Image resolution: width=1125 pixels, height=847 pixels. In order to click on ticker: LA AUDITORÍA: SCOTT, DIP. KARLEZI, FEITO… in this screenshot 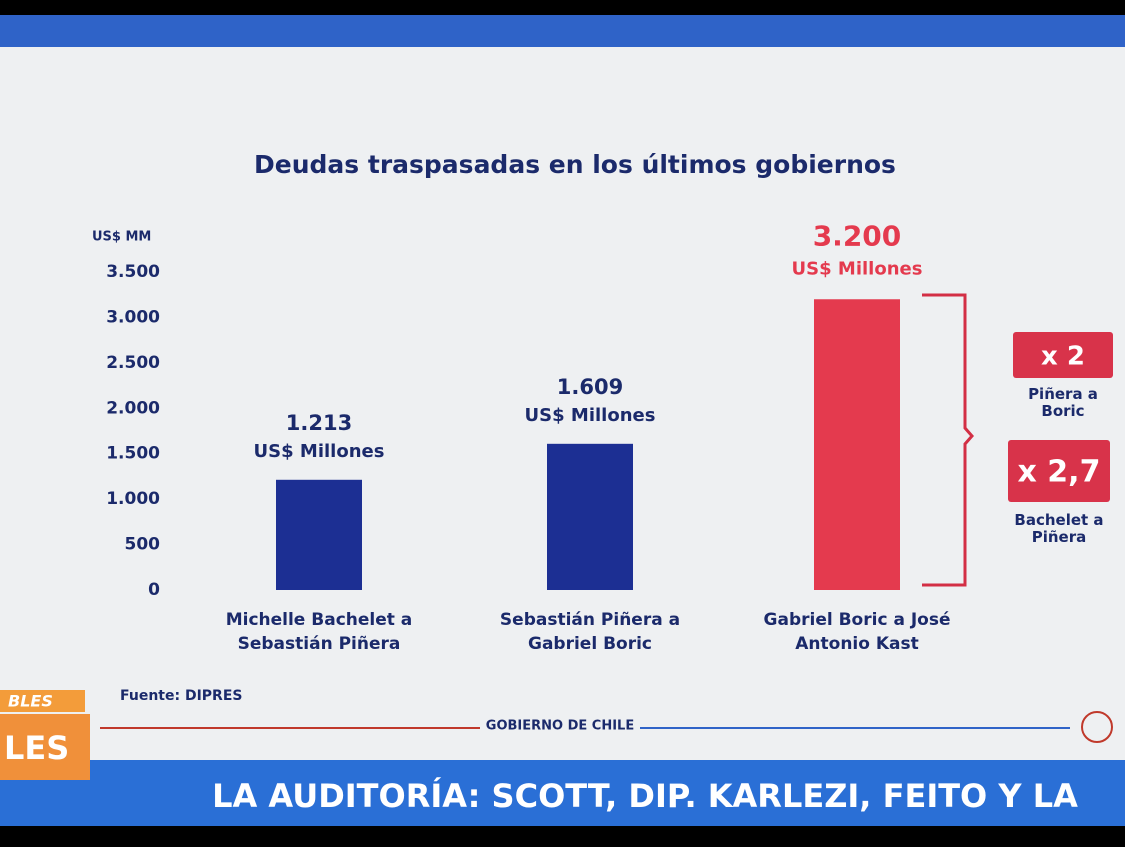, I will do `click(645, 796)`.